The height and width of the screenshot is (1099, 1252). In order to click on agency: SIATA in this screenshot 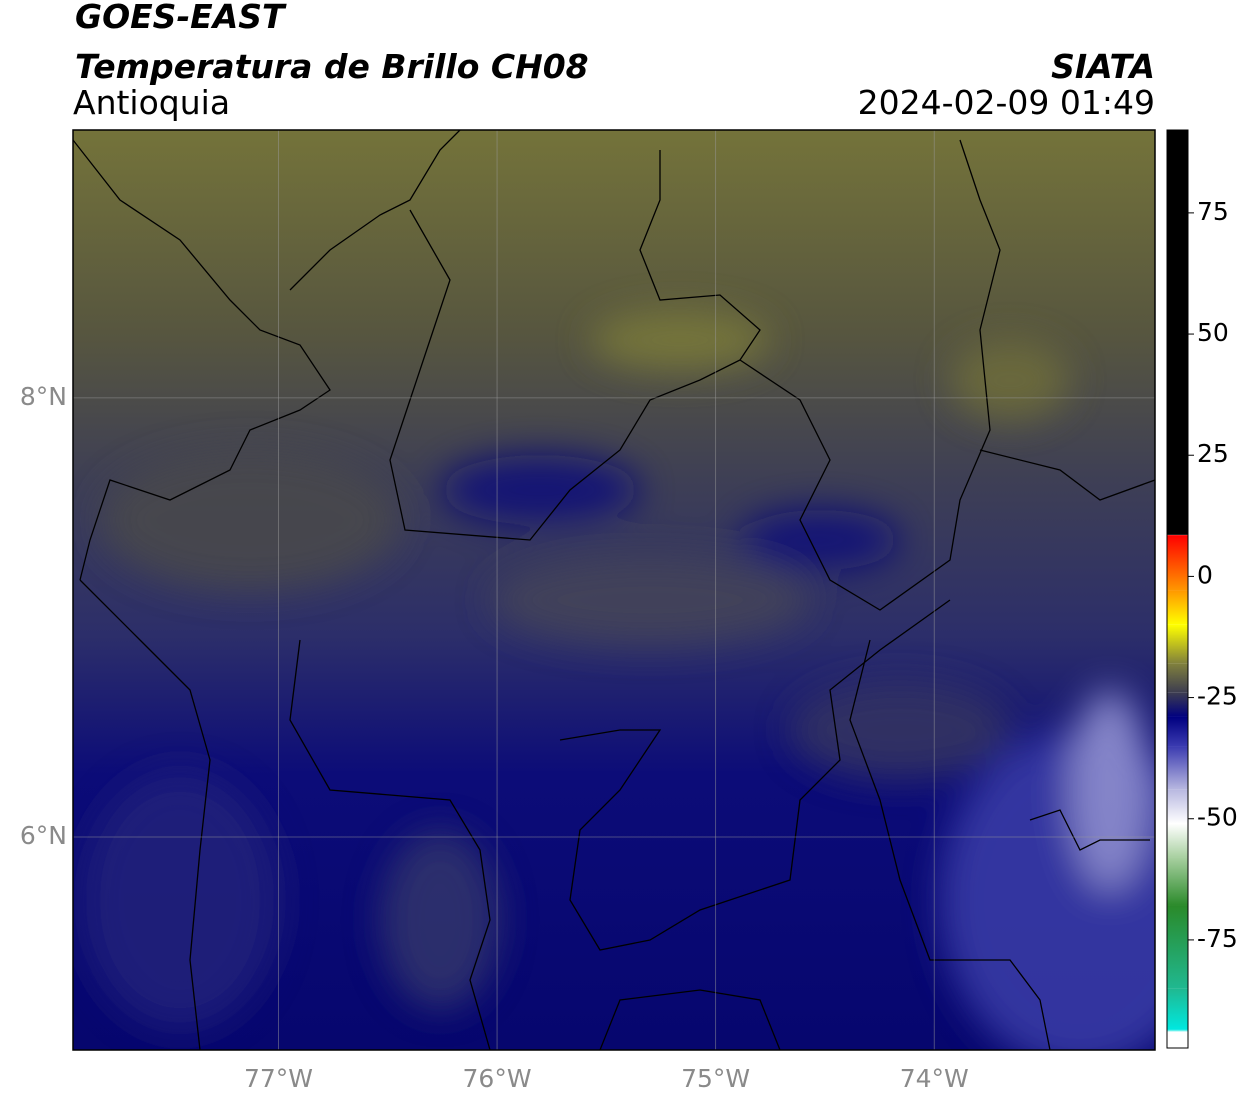, I will do `click(1103, 66)`.